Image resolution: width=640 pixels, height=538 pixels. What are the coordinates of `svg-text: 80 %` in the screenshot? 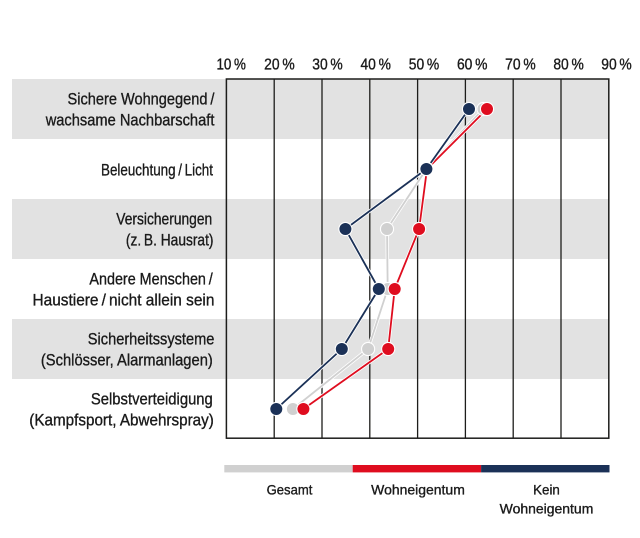 It's located at (568, 65).